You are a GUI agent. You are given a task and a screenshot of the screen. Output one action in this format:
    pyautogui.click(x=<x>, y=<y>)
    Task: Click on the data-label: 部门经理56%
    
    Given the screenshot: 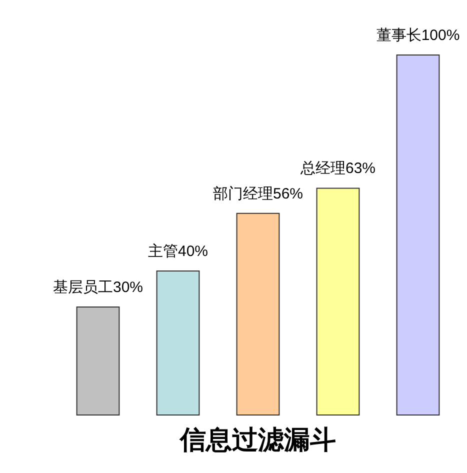 What is the action you would take?
    pyautogui.click(x=258, y=193)
    